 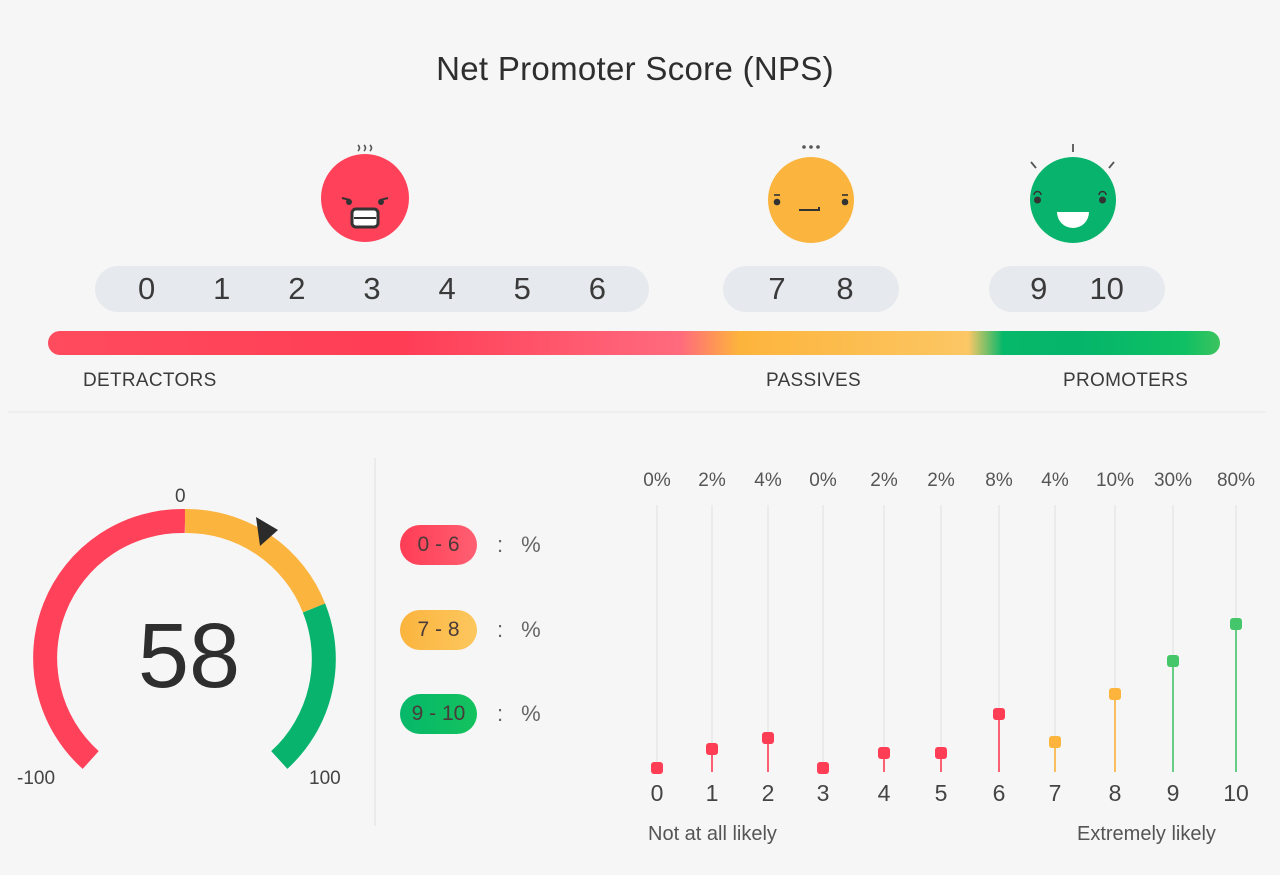 I want to click on detractor-score-group: 0 1 2 3 4 5 6, so click(x=372, y=289).